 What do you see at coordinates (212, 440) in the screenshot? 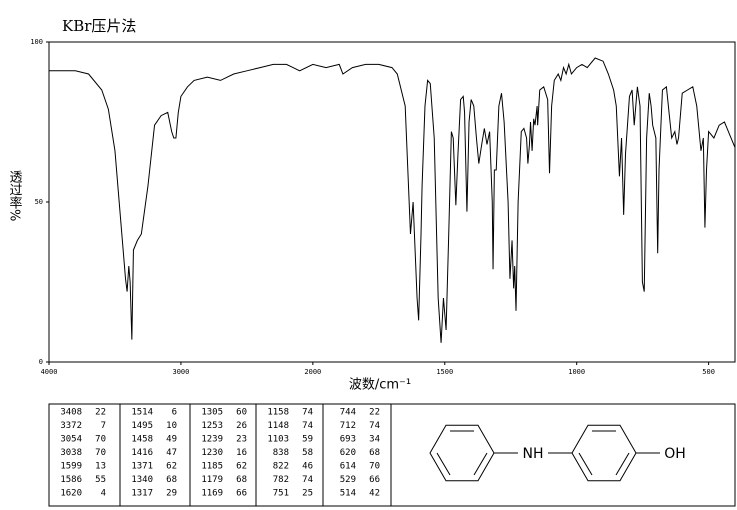
I see `table-cell: 1239` at bounding box center [212, 440].